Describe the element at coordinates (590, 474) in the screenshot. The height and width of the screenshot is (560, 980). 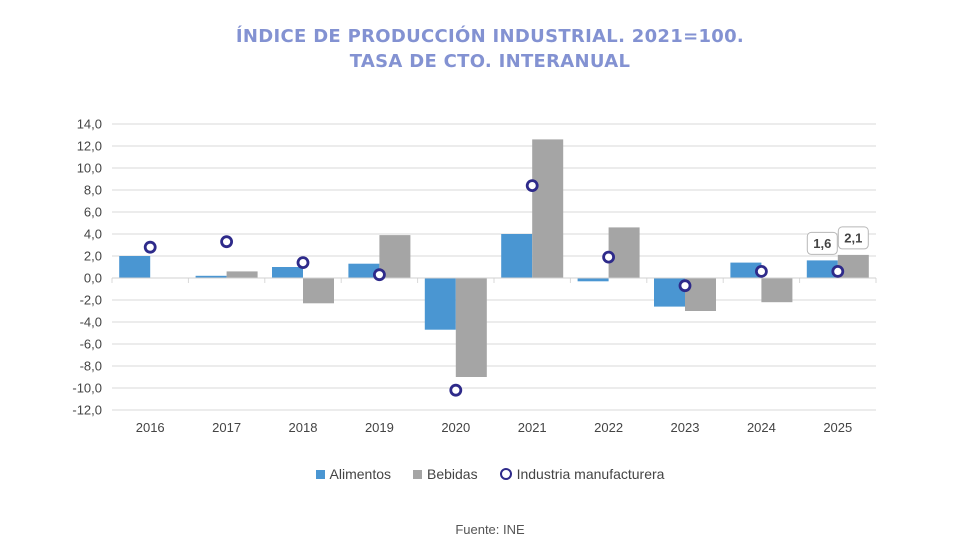
I see `legend-label-industria: Industria manufacturera` at that location.